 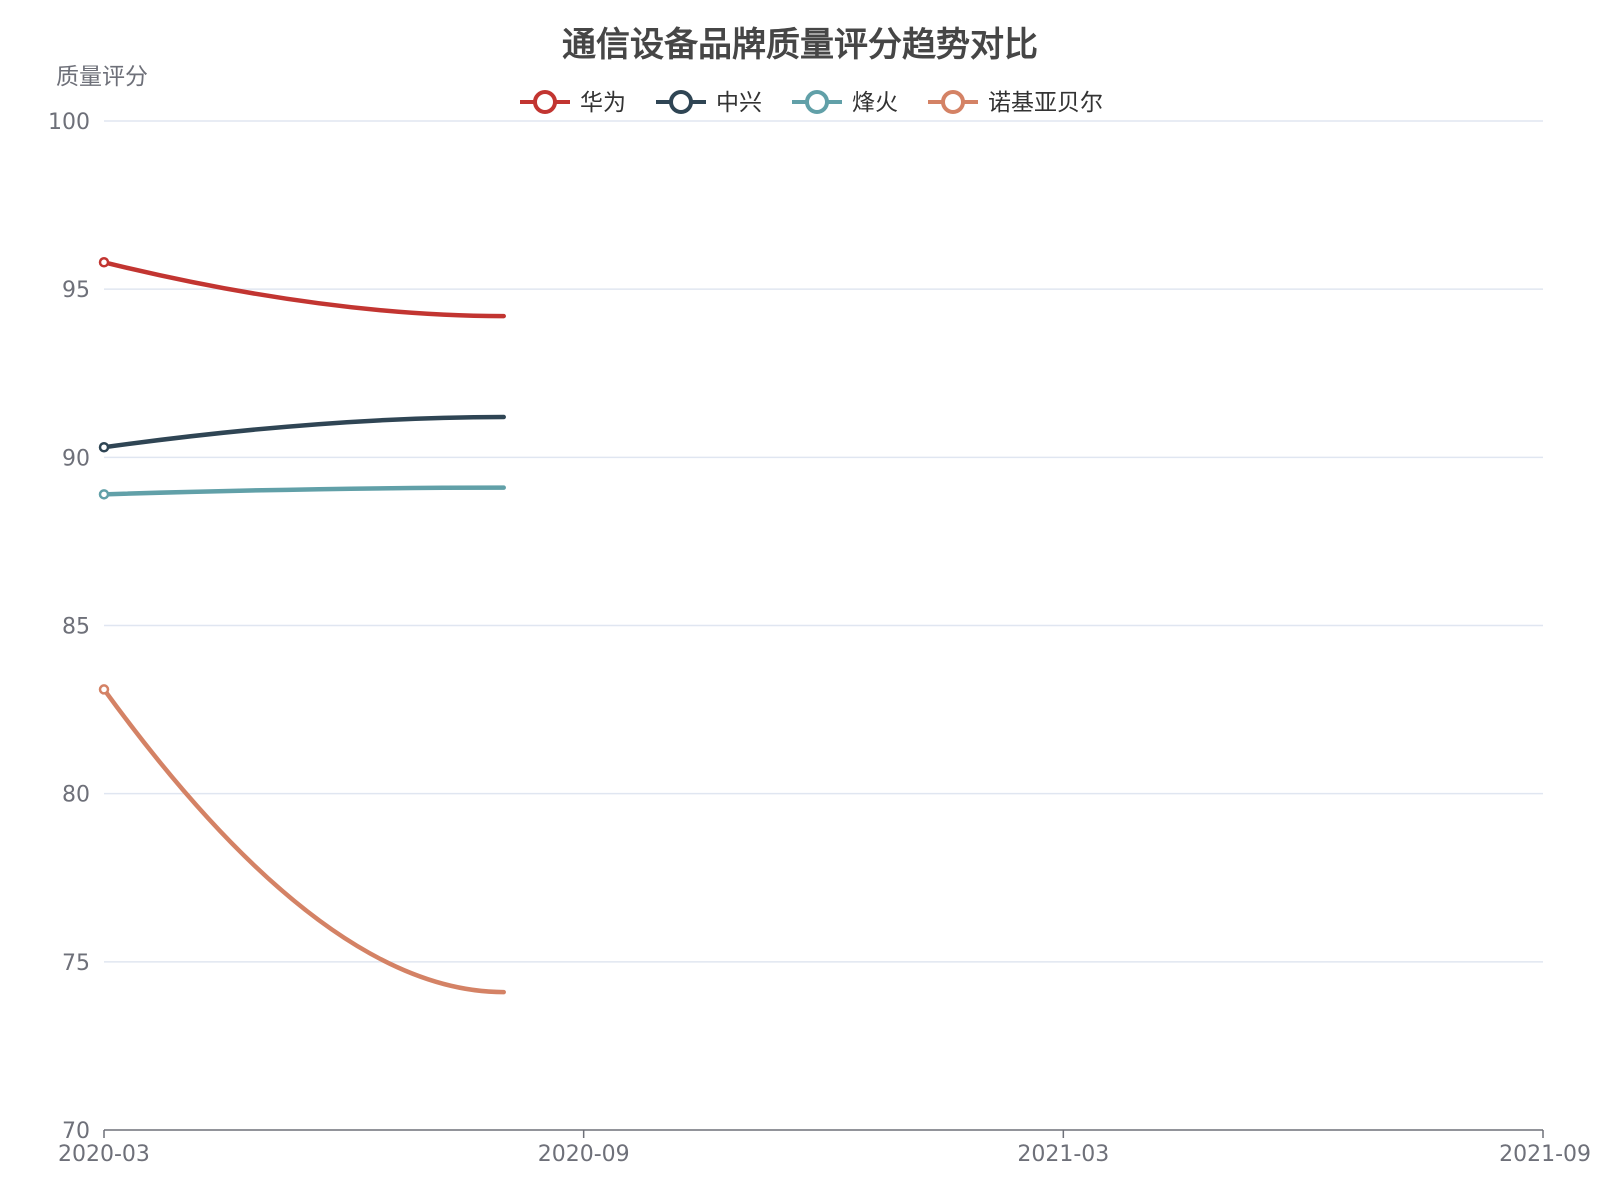 What do you see at coordinates (102, 77) in the screenshot?
I see `y-axis-label: 质量评分` at bounding box center [102, 77].